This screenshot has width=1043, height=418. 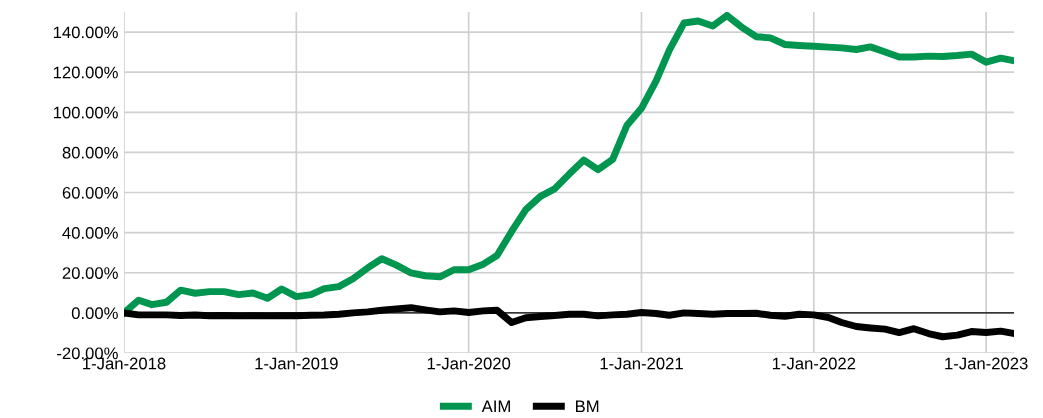 I want to click on x-tick-label: 1-Jan-2021, so click(x=641, y=363).